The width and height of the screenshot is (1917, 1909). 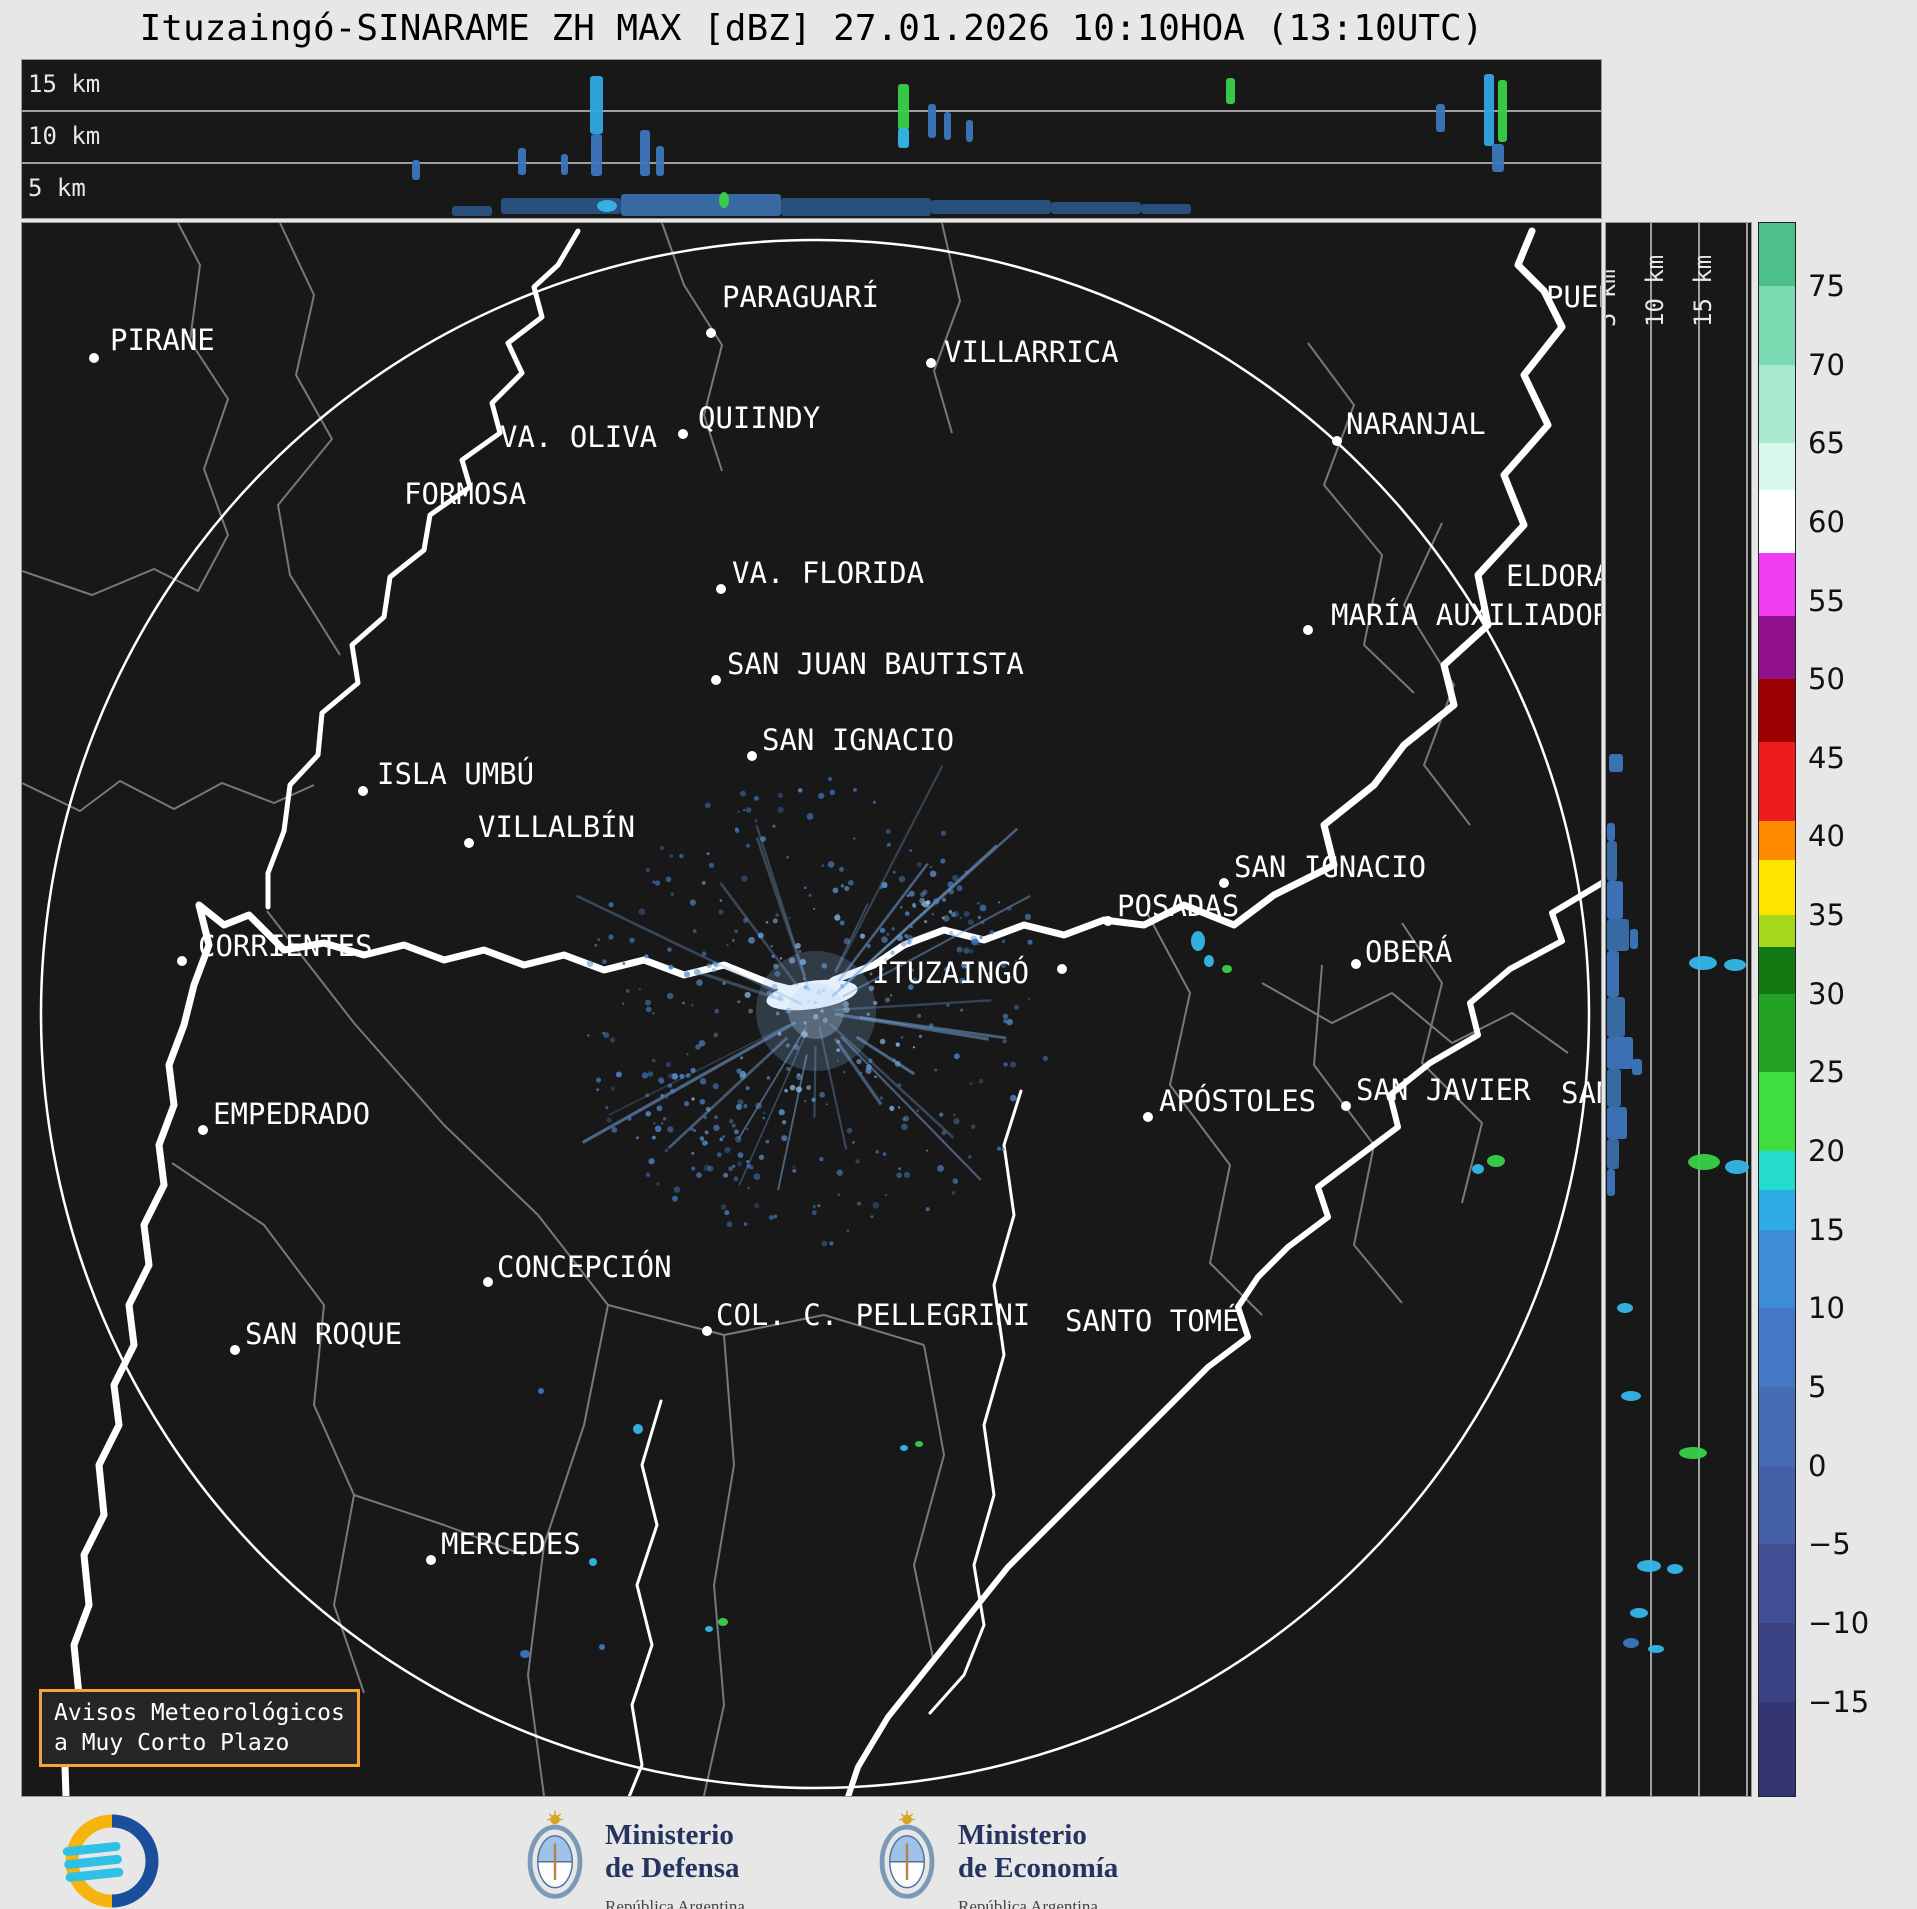 I want to click on river-paraguay, so click(x=423, y=569).